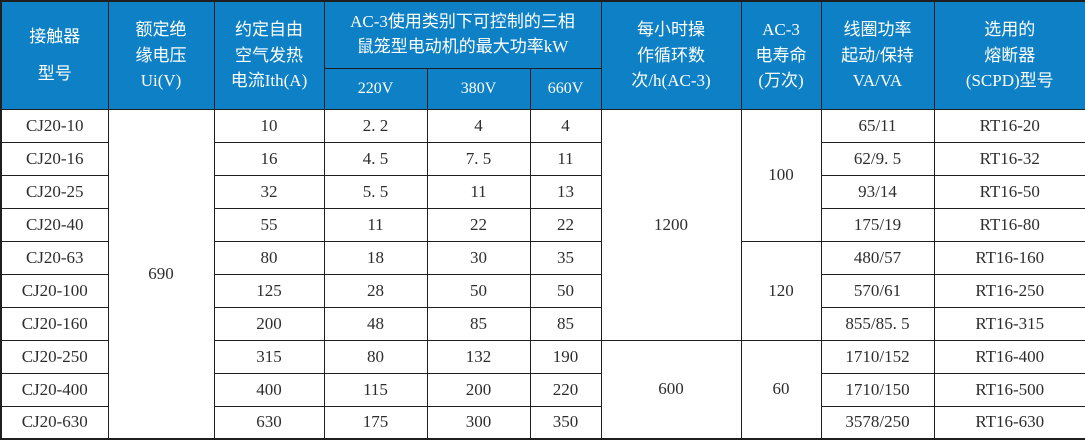 The height and width of the screenshot is (440, 1085). Describe the element at coordinates (375, 356) in the screenshot. I see `p220-cell: 80` at that location.